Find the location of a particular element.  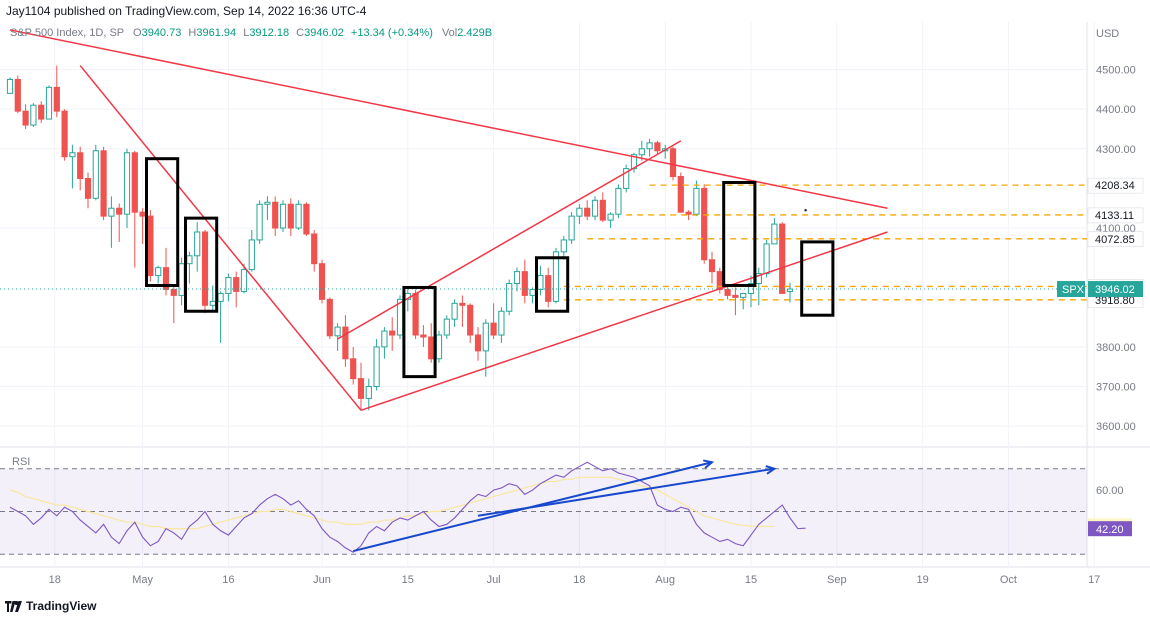

arrow-head-icon is located at coordinates (708, 464).